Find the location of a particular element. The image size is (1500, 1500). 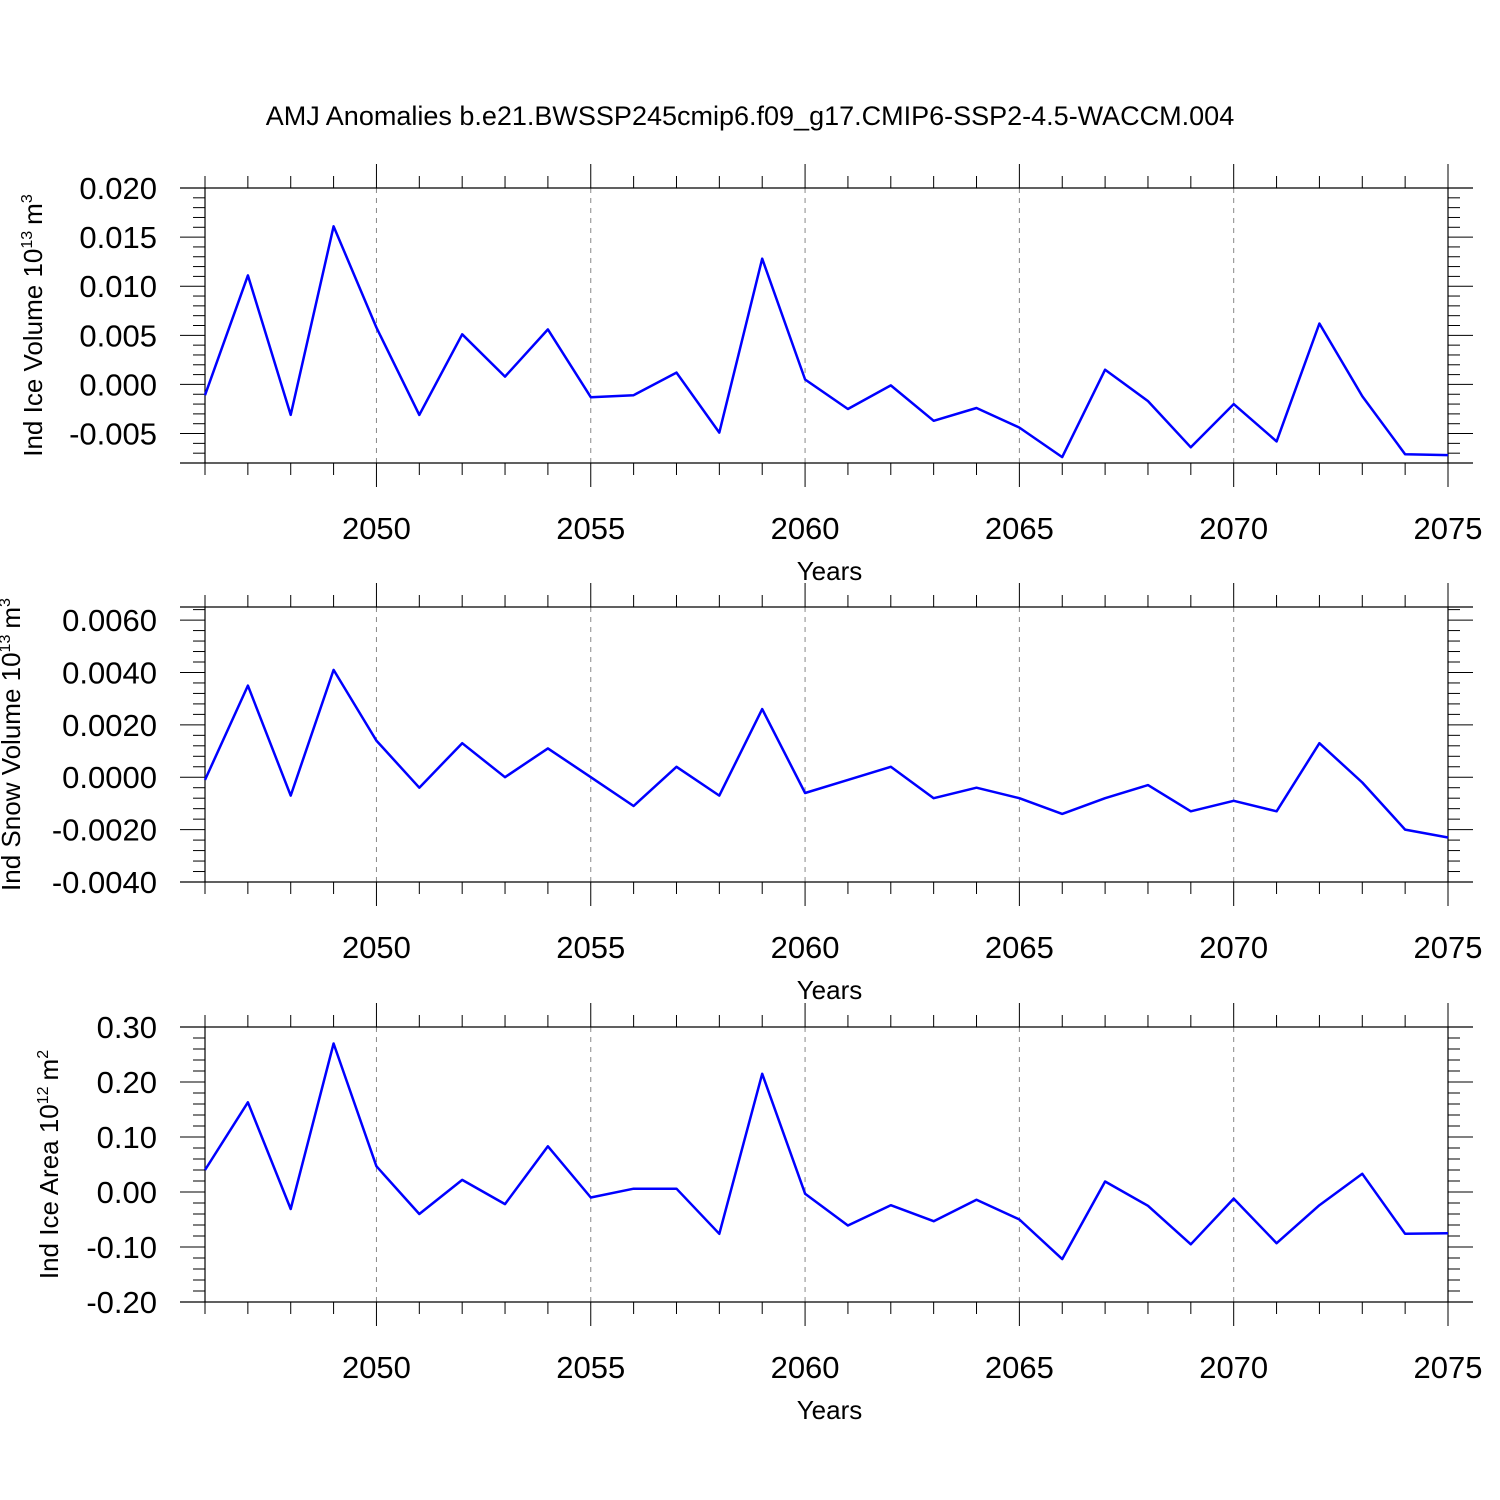

y-axis-title: Ind Ice Volume 1013 m3 is located at coordinates (33, 325).